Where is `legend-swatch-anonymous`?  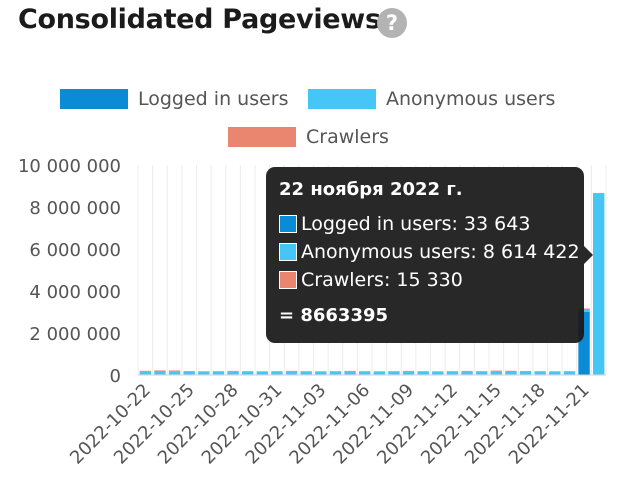
legend-swatch-anonymous is located at coordinates (342, 99).